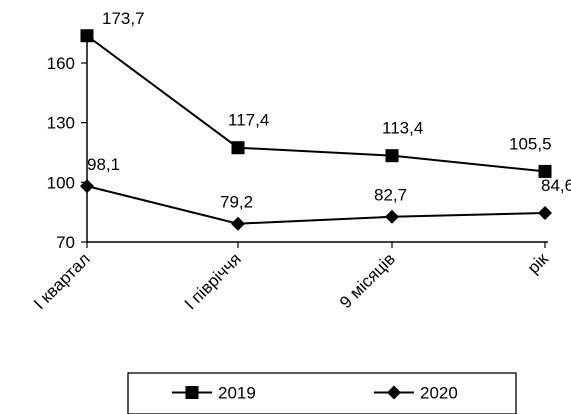 This screenshot has width=571, height=414. What do you see at coordinates (213, 281) in the screenshot?
I see `x-tick-label: І півріччя` at bounding box center [213, 281].